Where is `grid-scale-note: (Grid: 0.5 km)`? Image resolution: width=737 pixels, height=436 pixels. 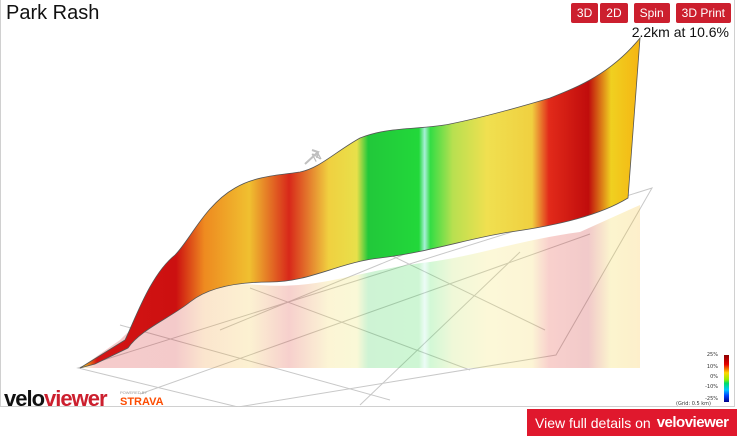
grid-scale-note: (Grid: 0.5 km) is located at coordinates (693, 404).